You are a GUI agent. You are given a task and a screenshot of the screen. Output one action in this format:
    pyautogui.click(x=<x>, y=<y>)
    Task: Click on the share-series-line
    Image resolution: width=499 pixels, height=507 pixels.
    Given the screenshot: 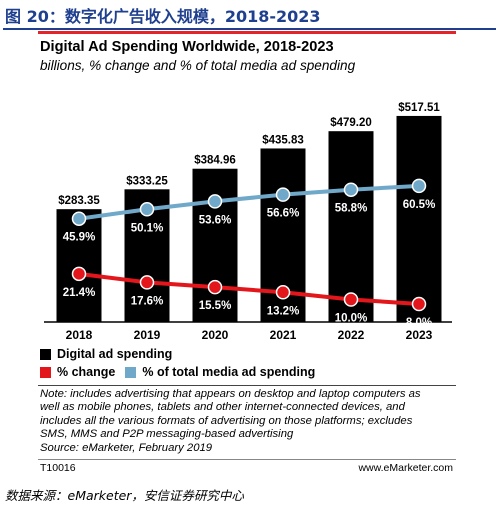 What is the action you would take?
    pyautogui.click(x=249, y=202)
    